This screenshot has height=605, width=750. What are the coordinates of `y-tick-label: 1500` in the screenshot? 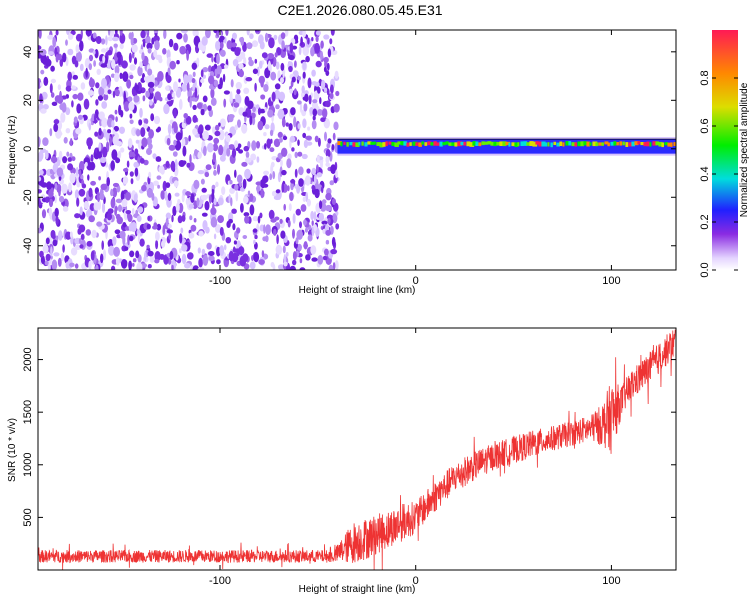 It's located at (28, 412).